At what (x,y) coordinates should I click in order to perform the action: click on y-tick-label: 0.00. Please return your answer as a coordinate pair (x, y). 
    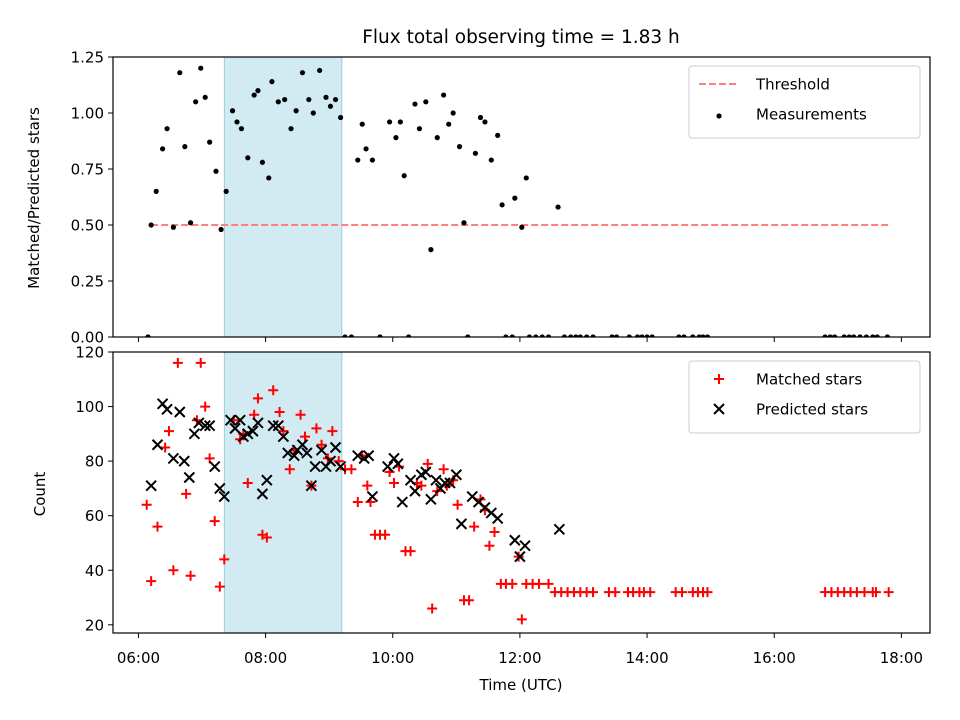
    Looking at the image, I should click on (87, 338).